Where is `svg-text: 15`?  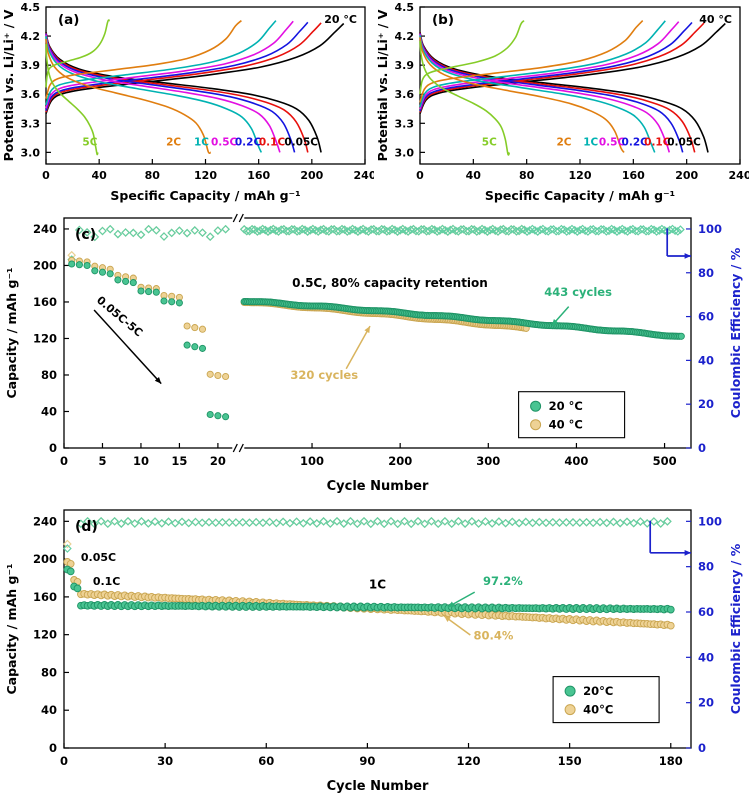
svg-text: 15 is located at coordinates (179, 461).